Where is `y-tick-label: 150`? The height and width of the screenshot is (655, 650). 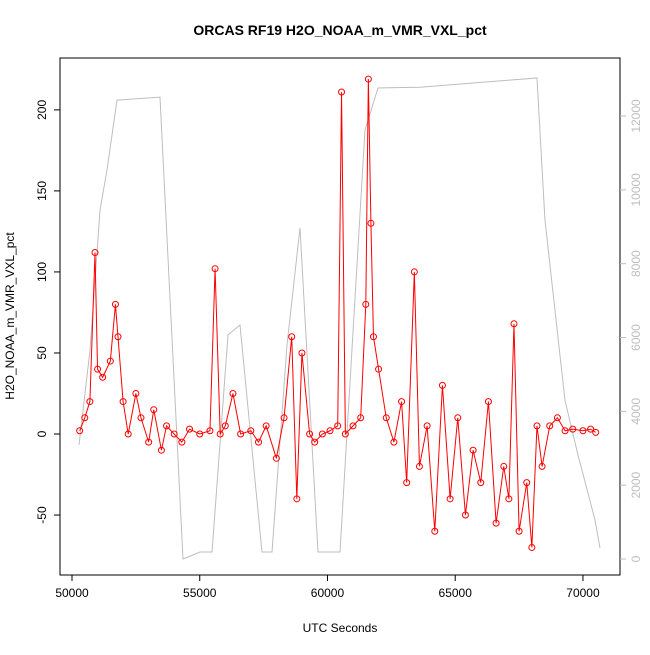
y-tick-label: 150 is located at coordinates (42, 191).